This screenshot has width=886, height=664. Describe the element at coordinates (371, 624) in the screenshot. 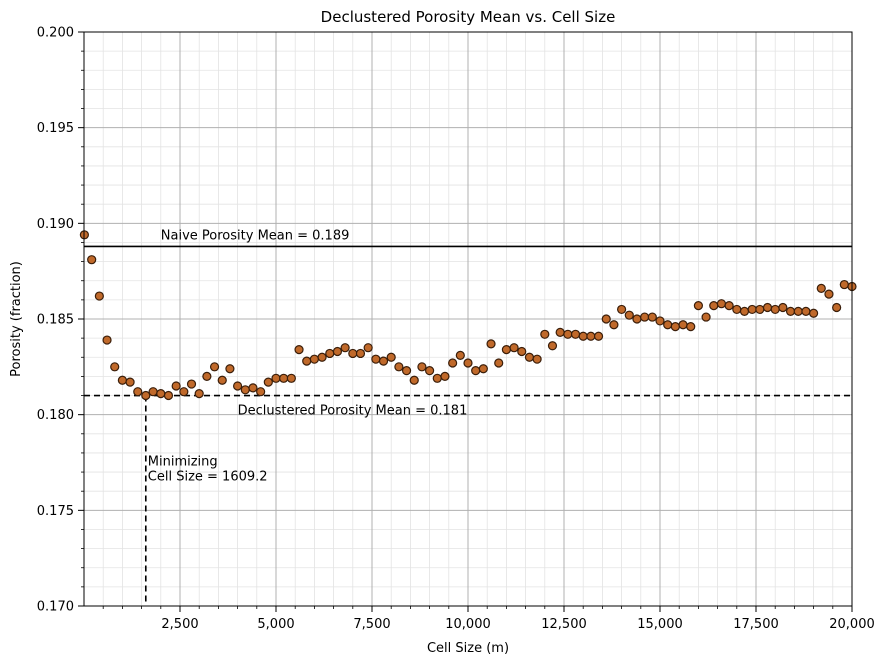

I see `x-tick-label: 7,500` at that location.